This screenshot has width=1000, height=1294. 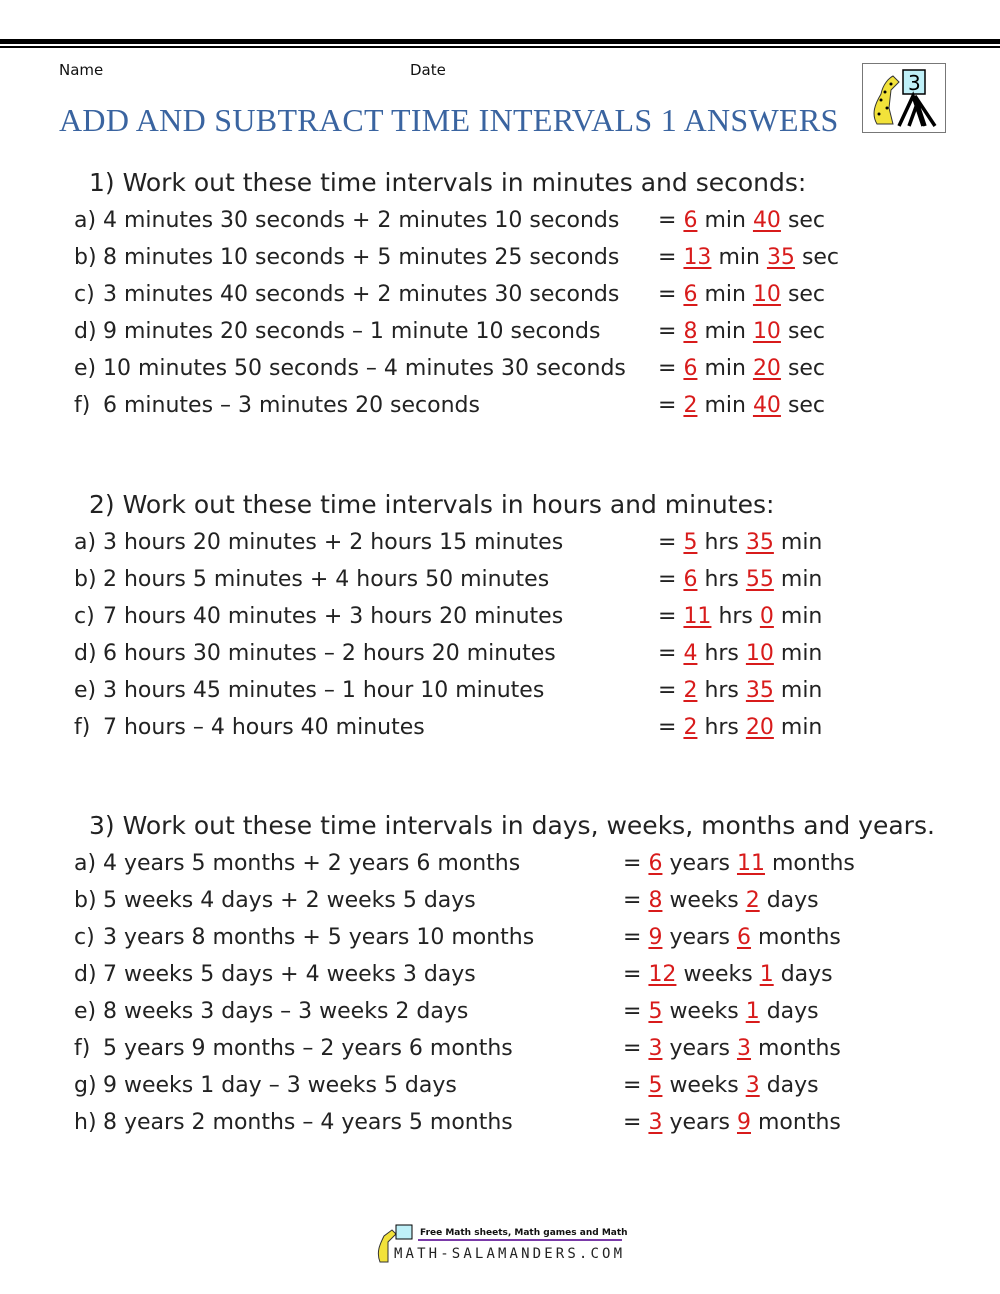 What do you see at coordinates (333, 616) in the screenshot?
I see `question-text: 7 hours 40 minutes + 3 hours 20 minutes` at bounding box center [333, 616].